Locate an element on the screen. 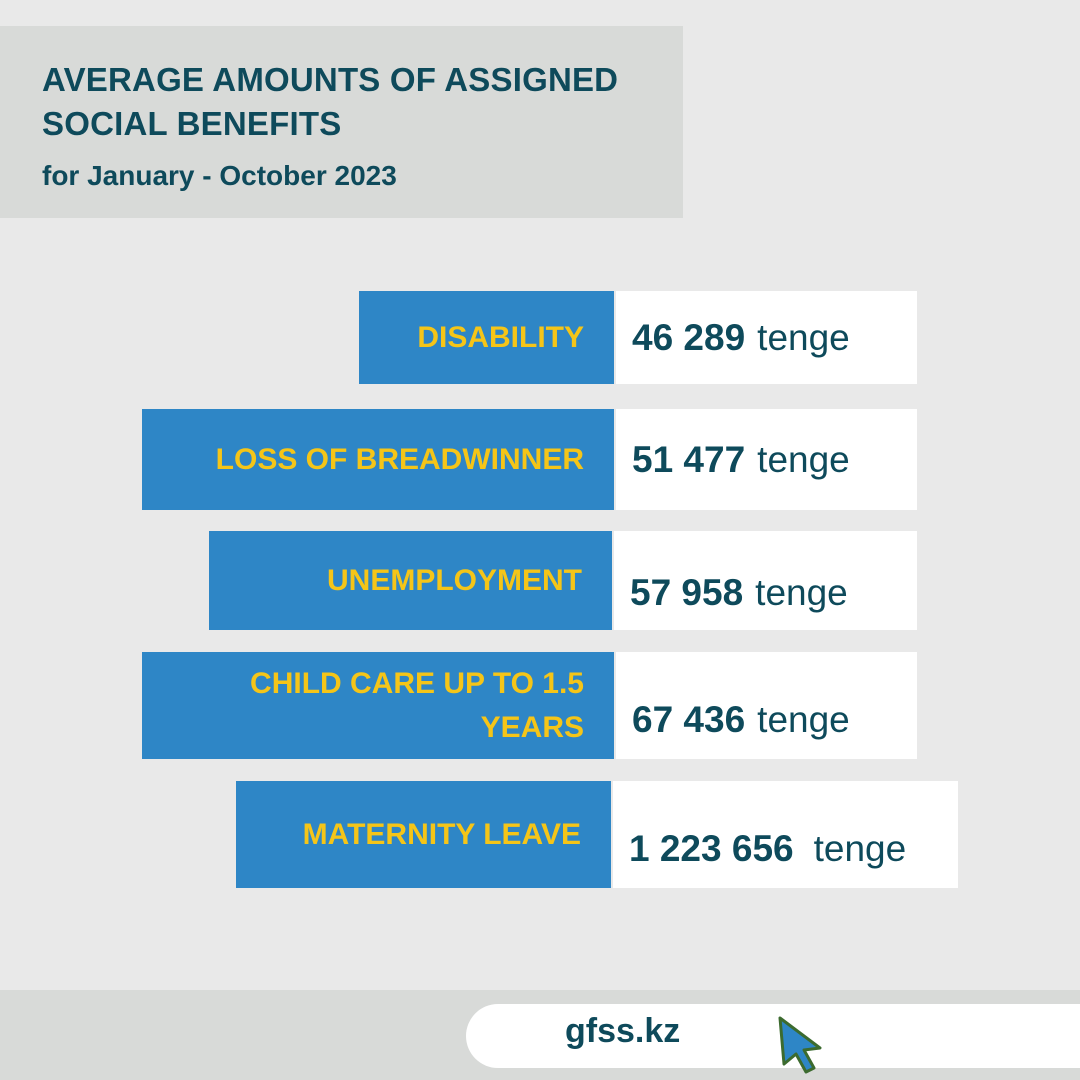 The width and height of the screenshot is (1080, 1080). benefit-value-child-care: 67 436 tenge is located at coordinates (766, 705).